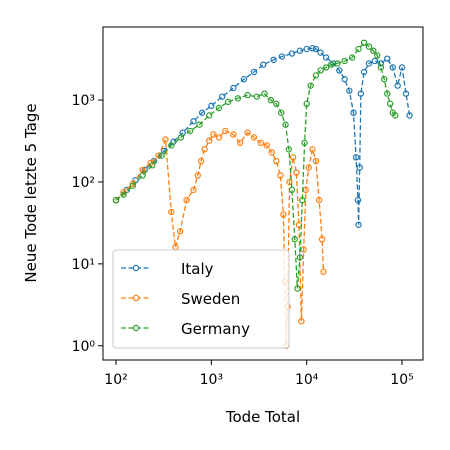 This screenshot has width=450, height=450. Describe the element at coordinates (197, 269) in the screenshot. I see `legend-label: Italy` at that location.